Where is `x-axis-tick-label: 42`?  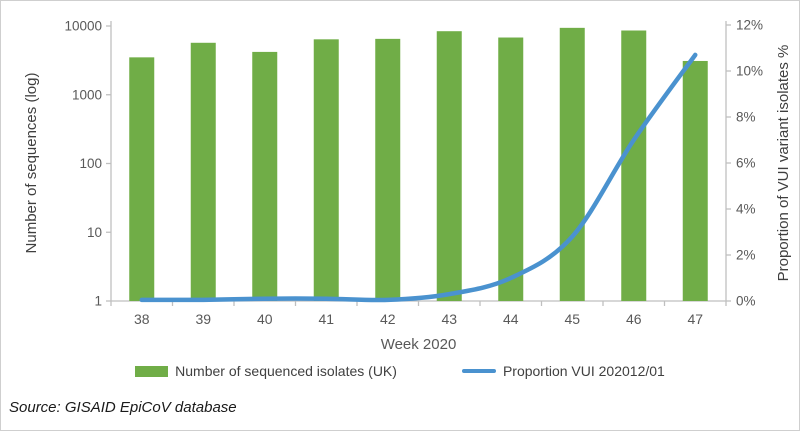 x-axis-tick-label: 42 is located at coordinates (388, 319).